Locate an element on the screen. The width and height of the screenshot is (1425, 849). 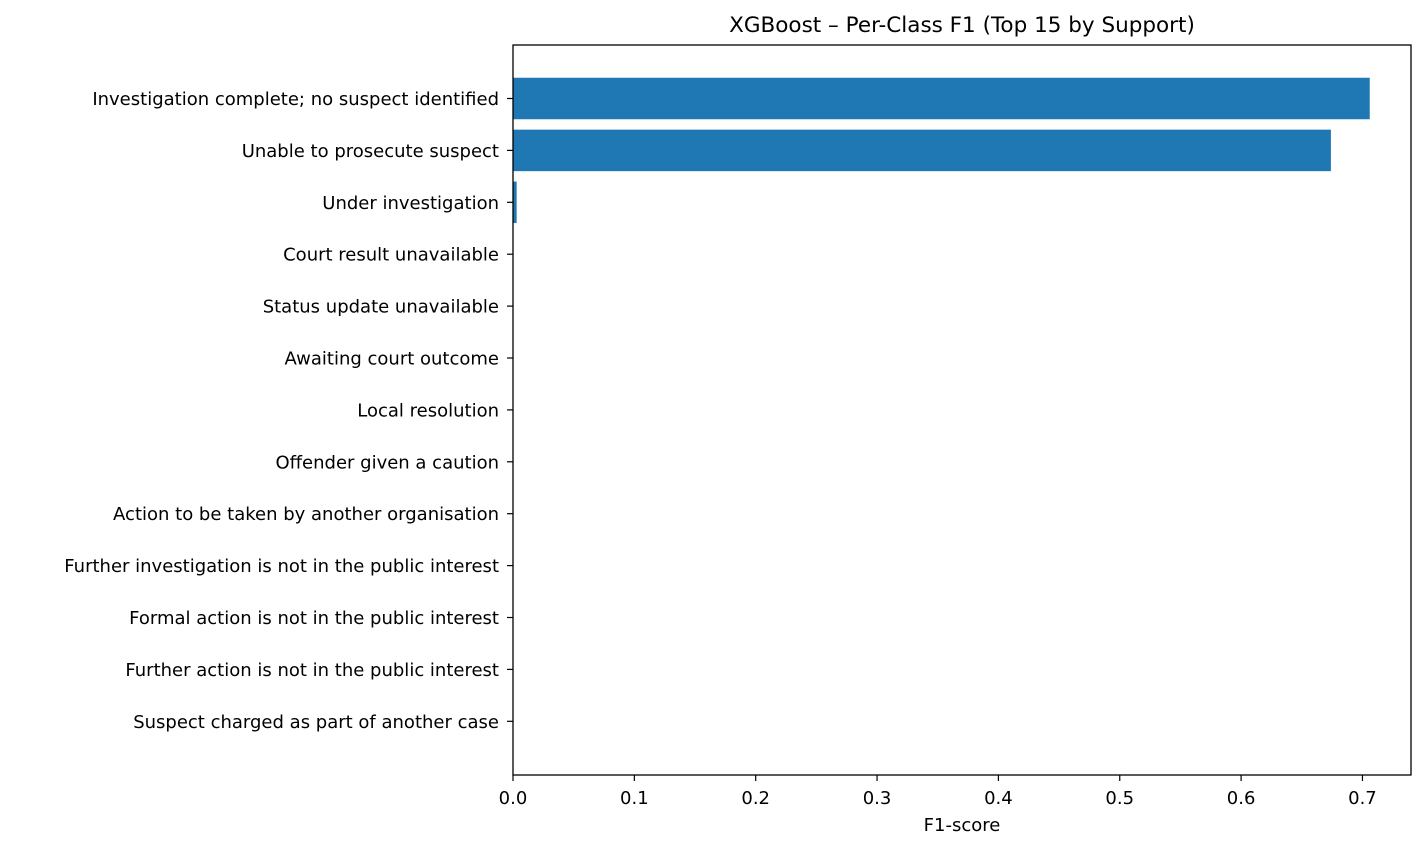
x-axis-label: F1-score is located at coordinates (962, 825).